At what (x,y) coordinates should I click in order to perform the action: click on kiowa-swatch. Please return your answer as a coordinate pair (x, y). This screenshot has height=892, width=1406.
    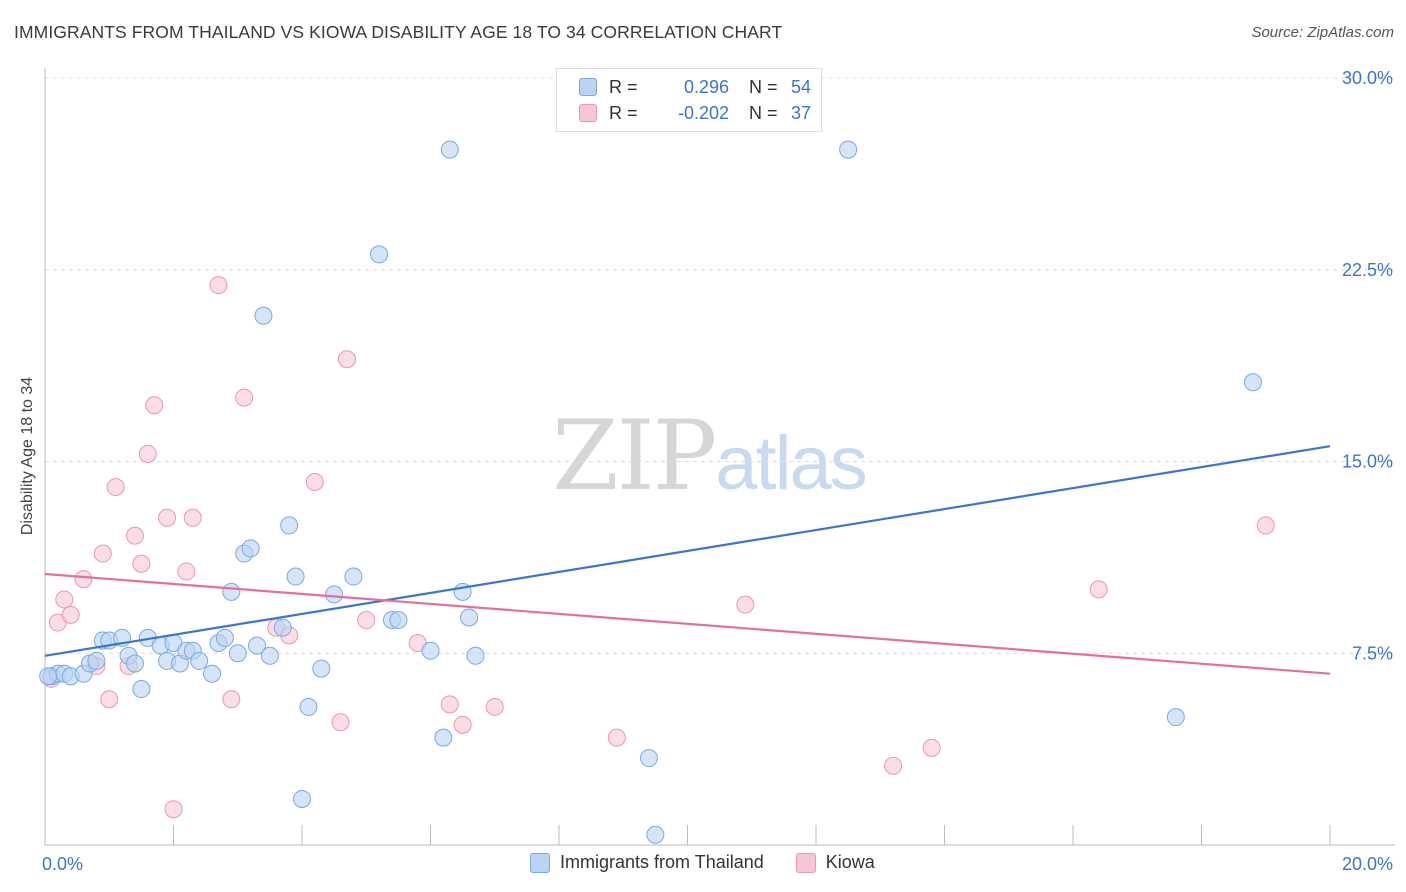
    Looking at the image, I should click on (588, 113).